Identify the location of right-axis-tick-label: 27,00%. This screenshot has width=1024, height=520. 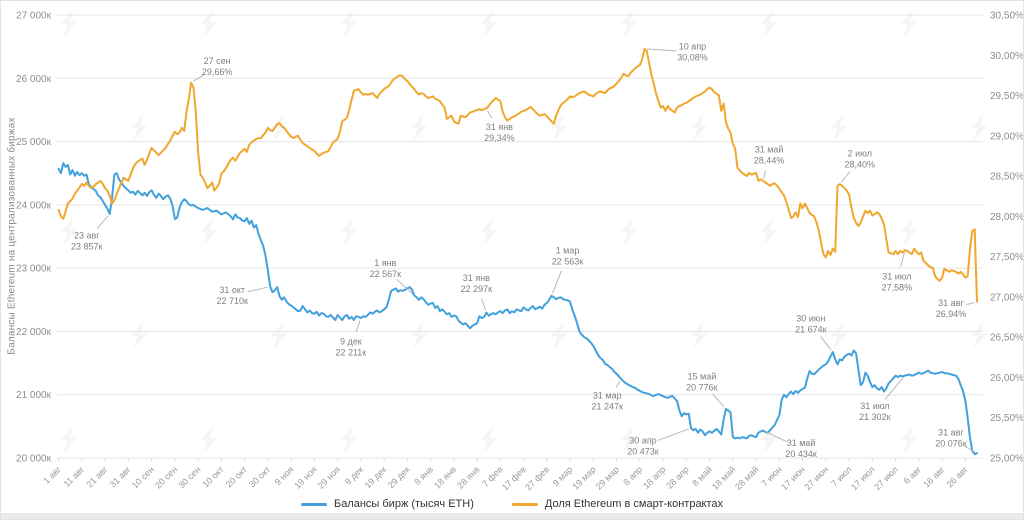
(1007, 297).